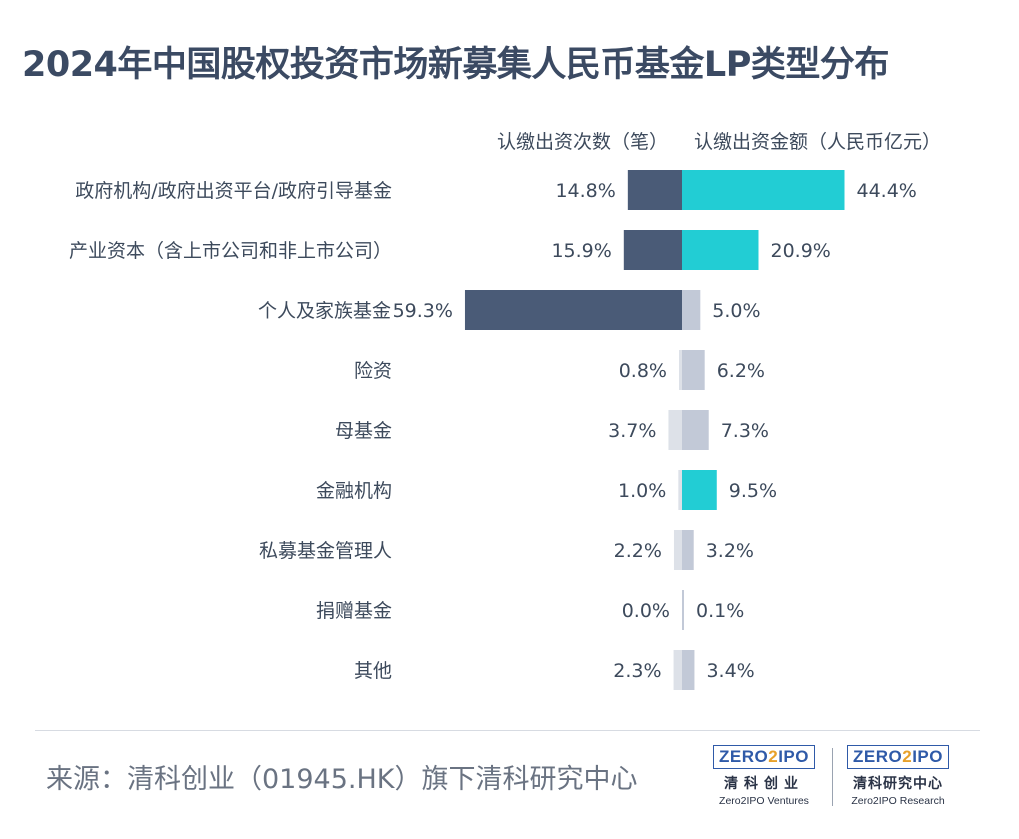 This screenshot has height=839, width=1019. Describe the element at coordinates (638, 551) in the screenshot. I see `value-label-count: 2.2%` at that location.